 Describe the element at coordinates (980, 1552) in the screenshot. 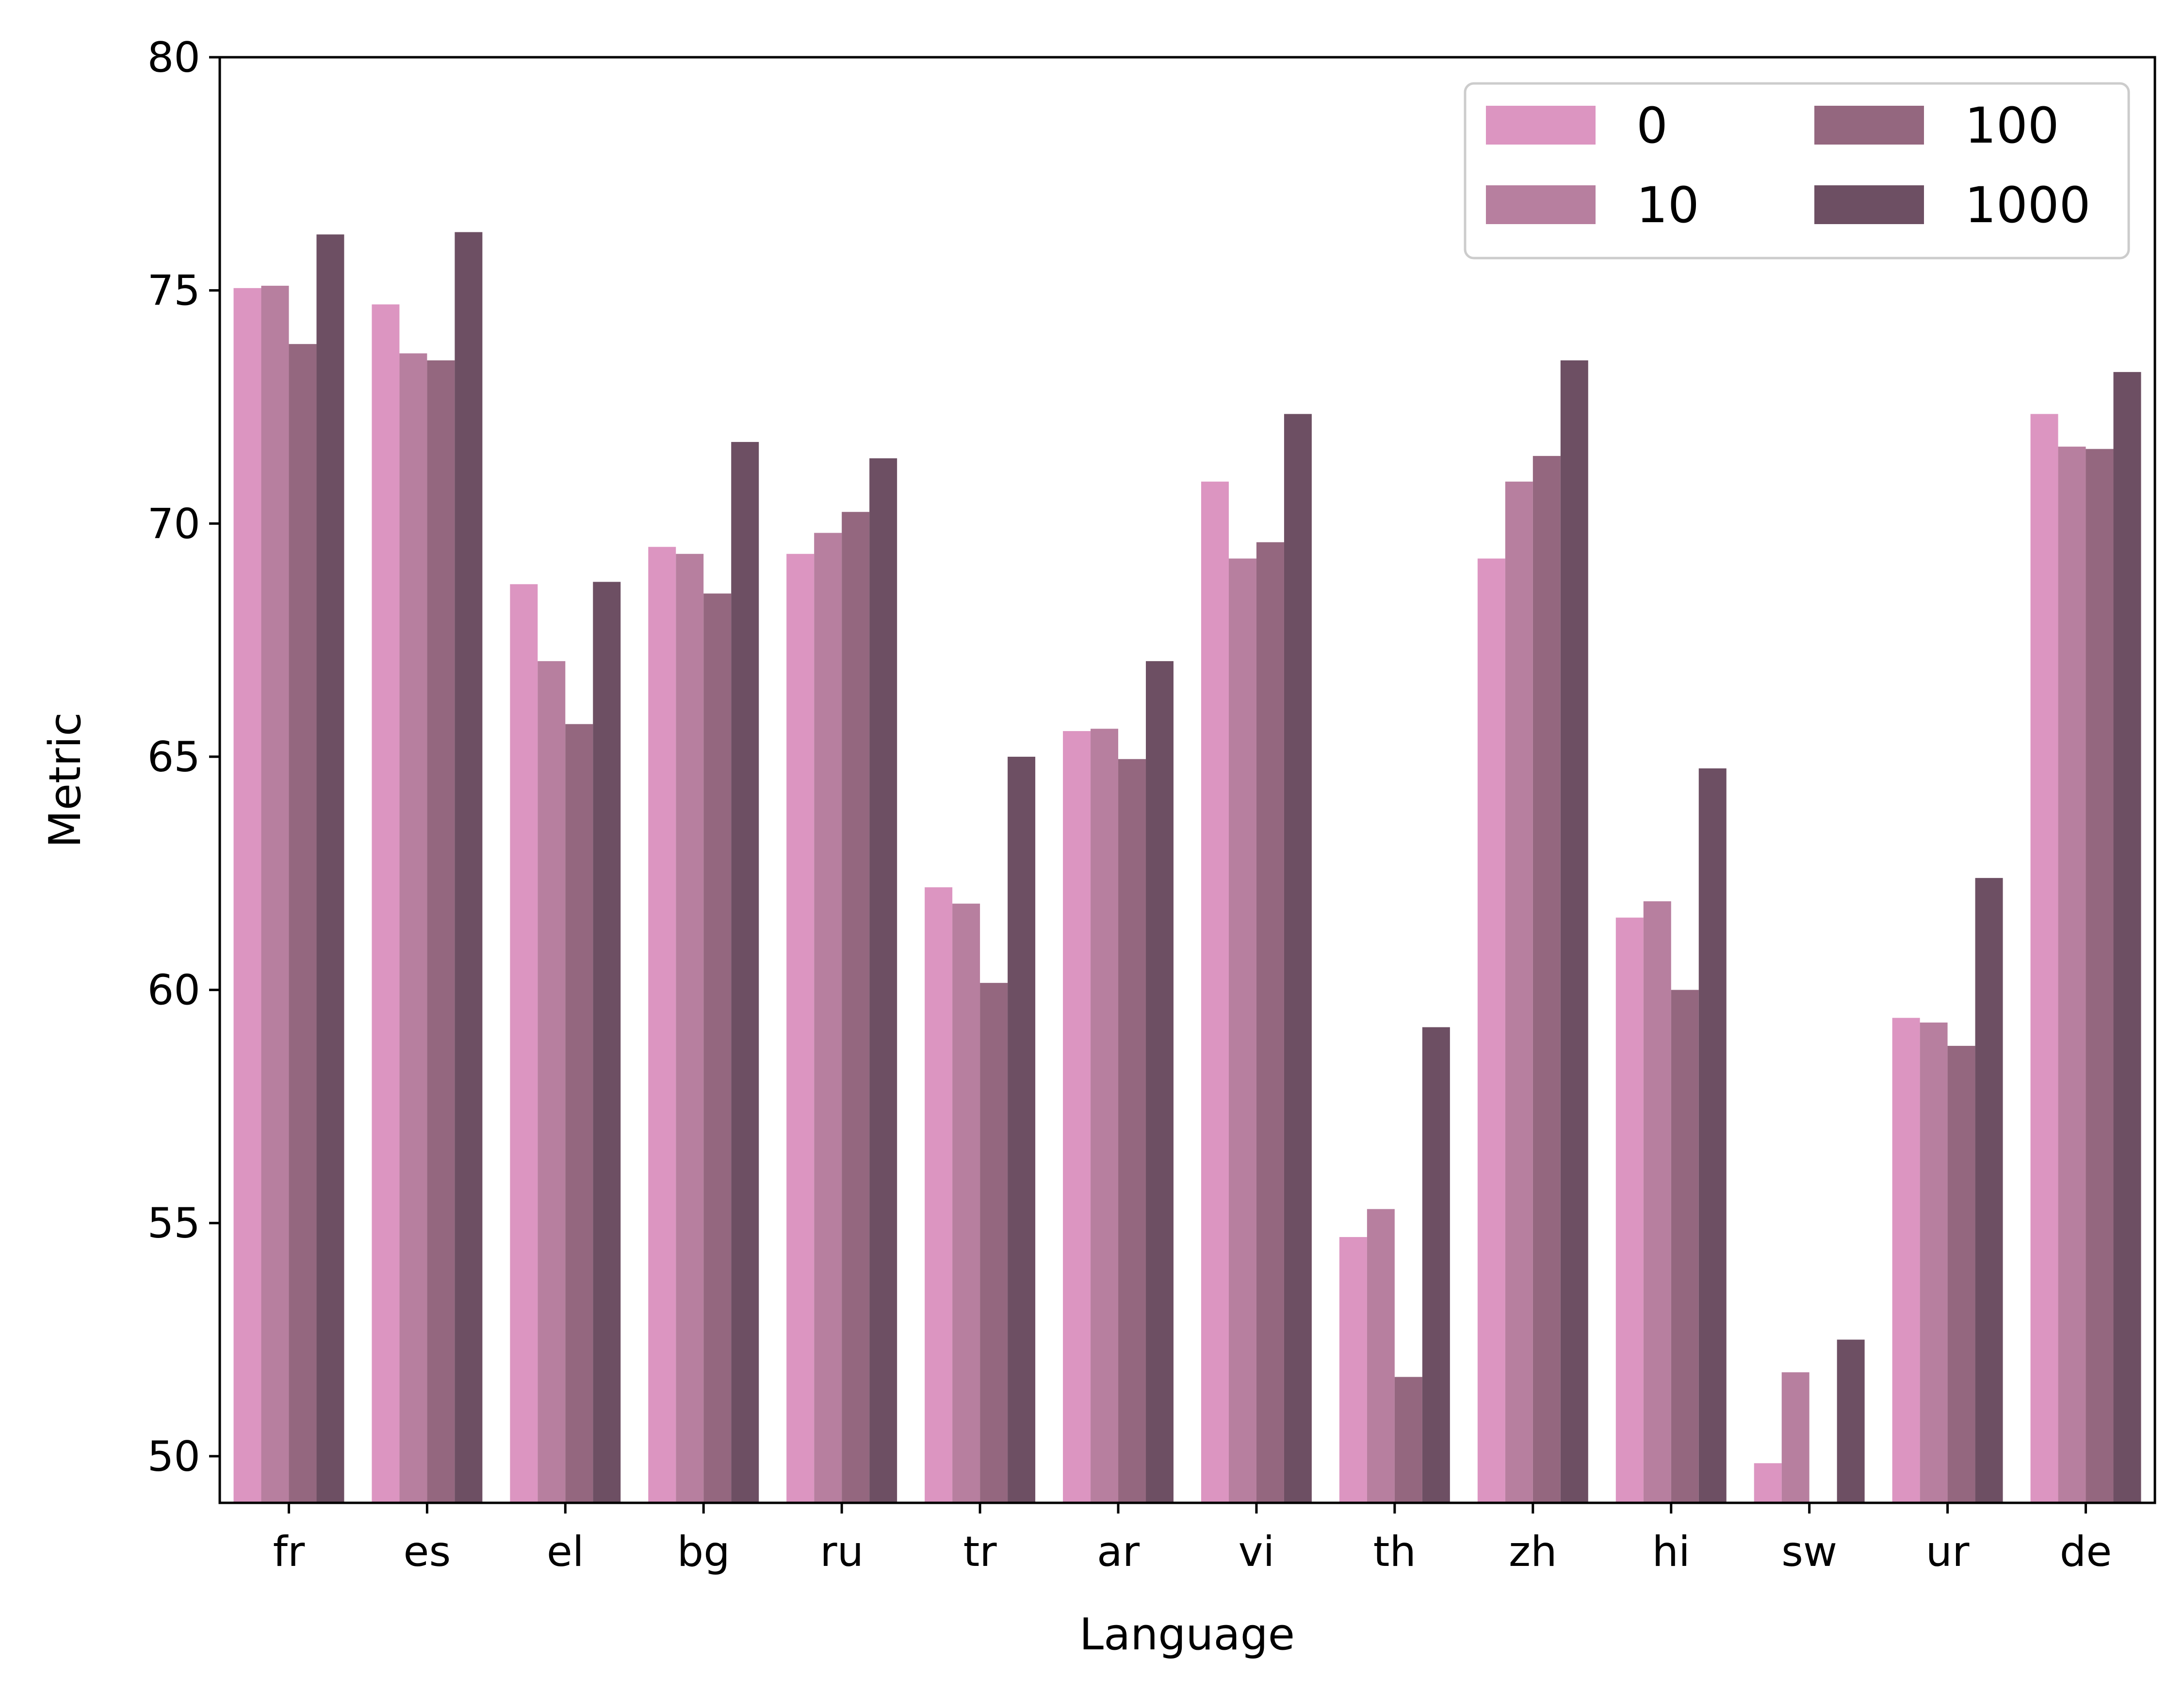

I see `x-tick-label-tr: tr` at that location.